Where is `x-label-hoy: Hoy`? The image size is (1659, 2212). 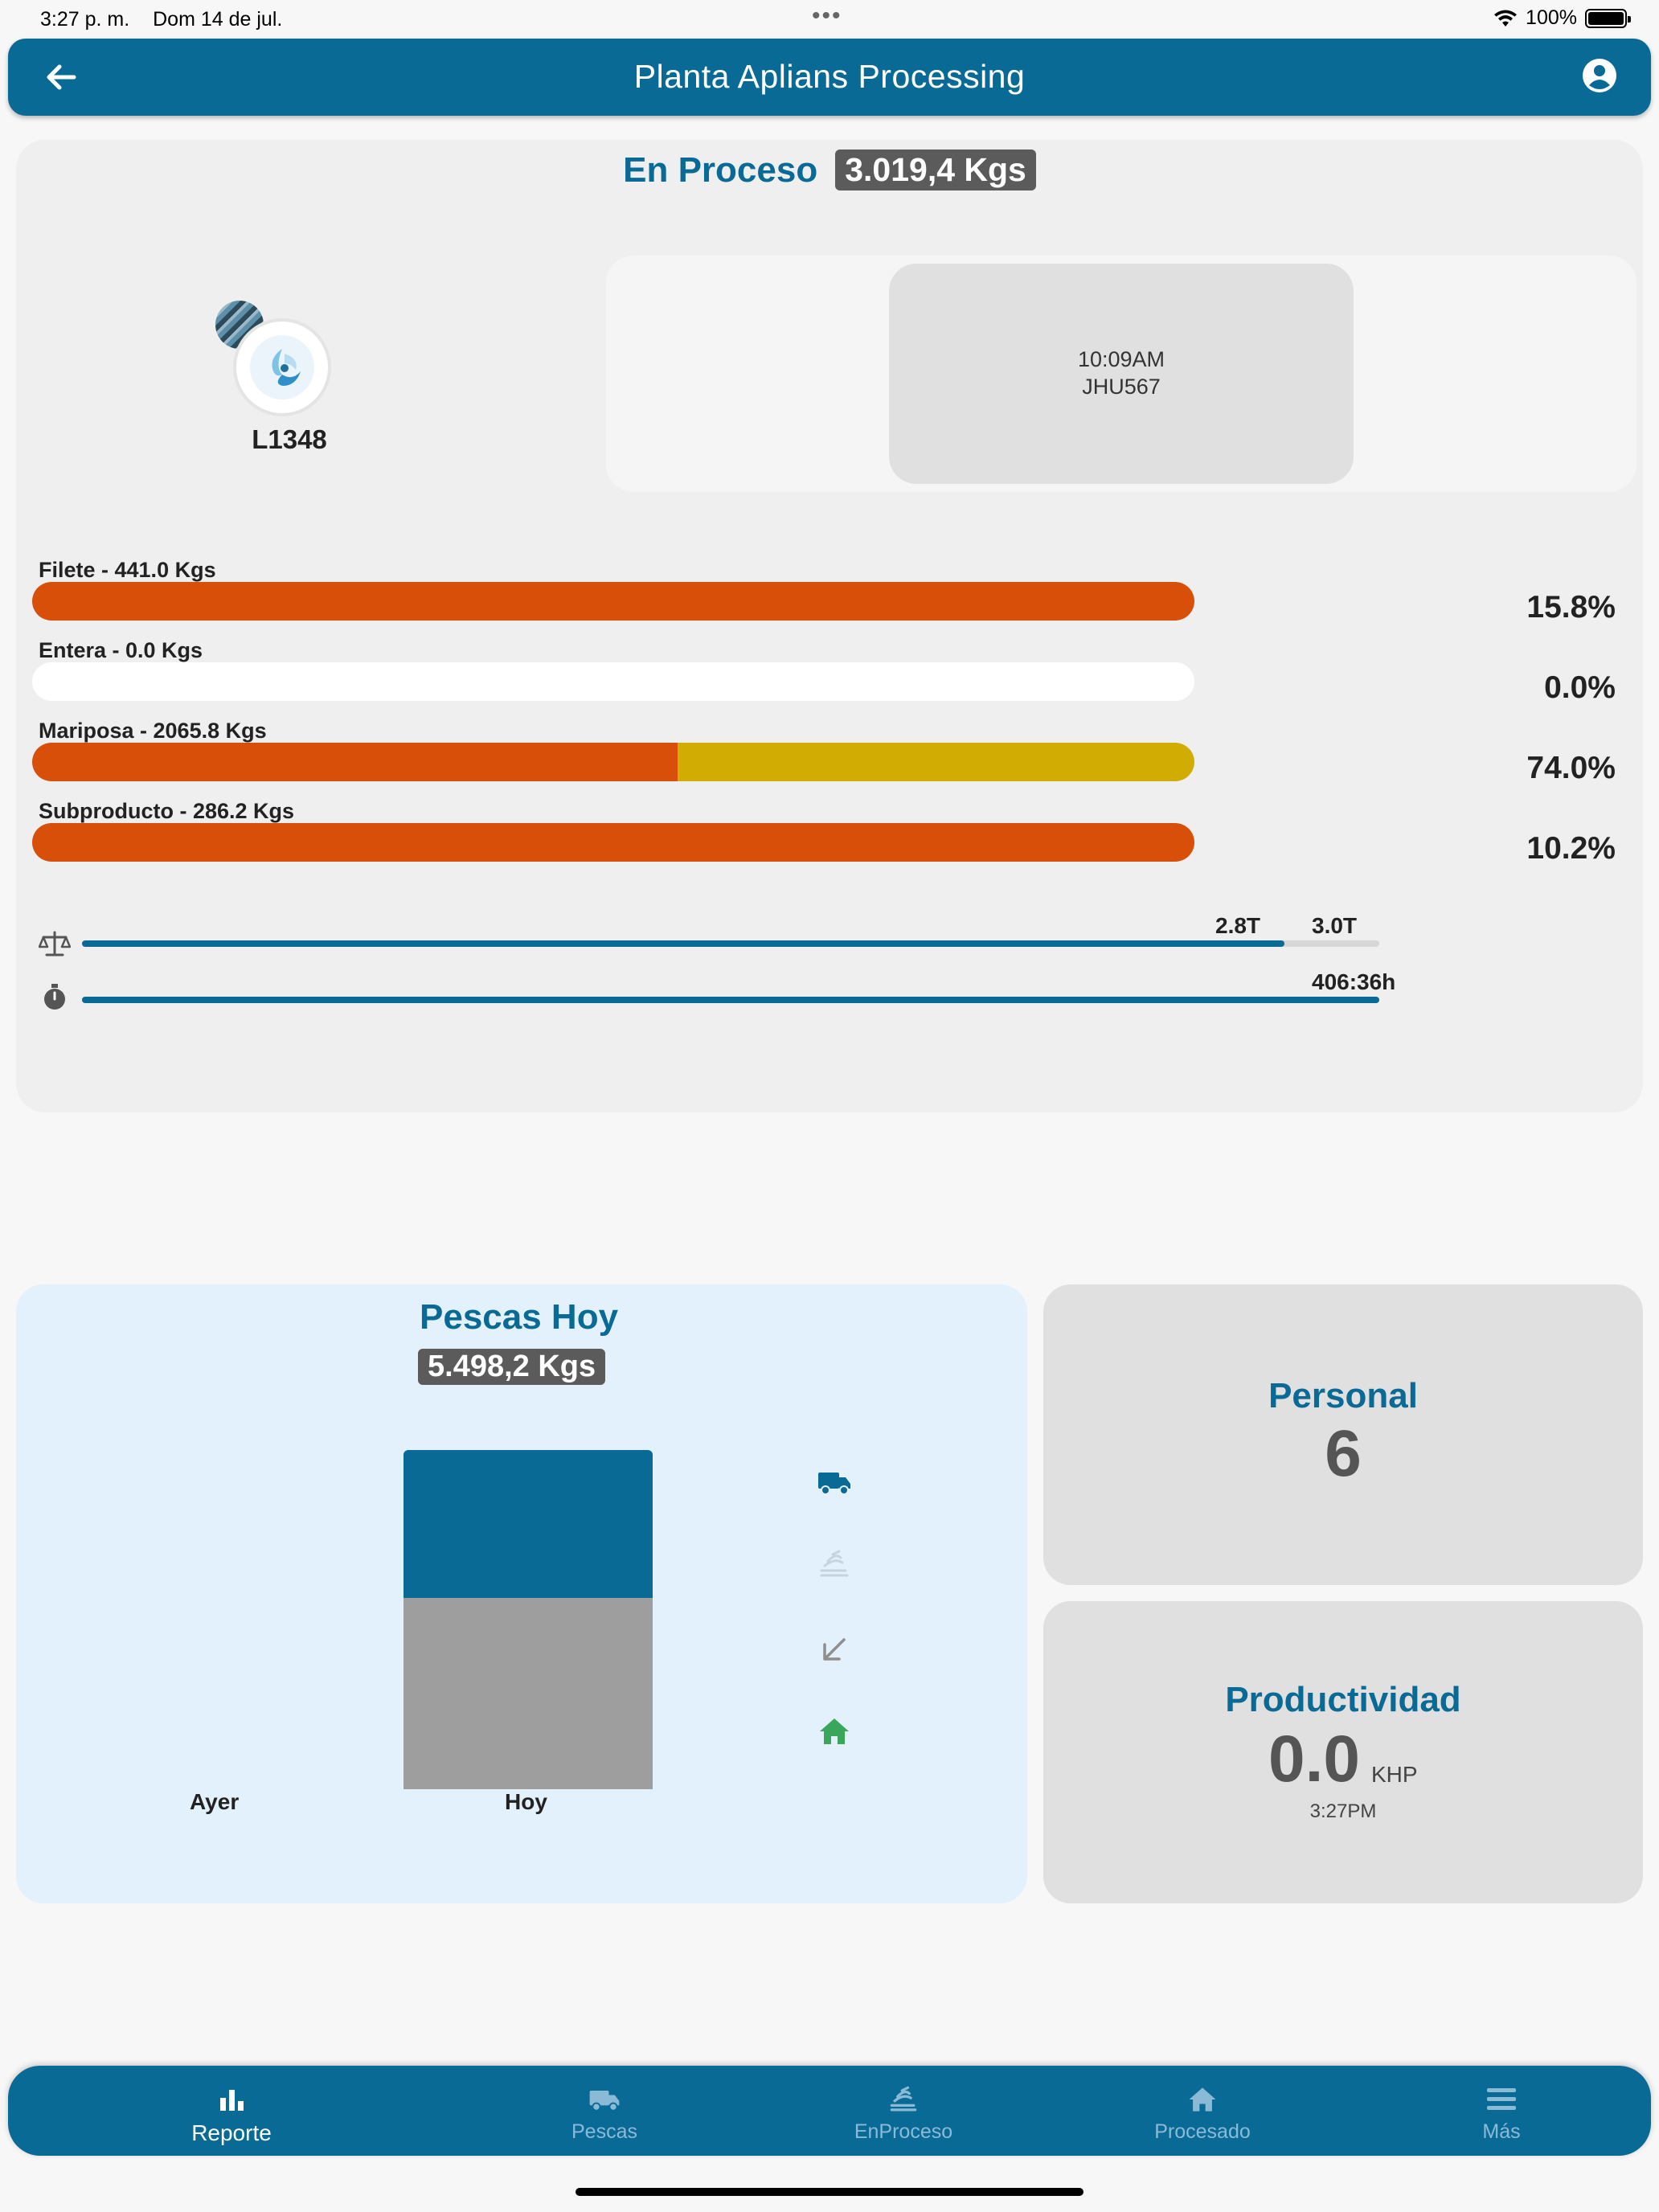 x-label-hoy: Hoy is located at coordinates (526, 1801).